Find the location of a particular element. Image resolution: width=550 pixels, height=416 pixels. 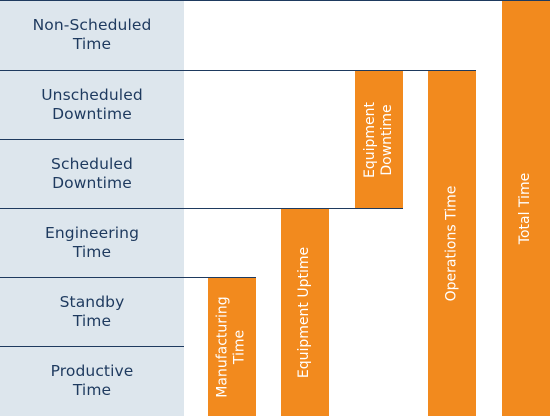

category-label: Standby Time is located at coordinates (92, 311).